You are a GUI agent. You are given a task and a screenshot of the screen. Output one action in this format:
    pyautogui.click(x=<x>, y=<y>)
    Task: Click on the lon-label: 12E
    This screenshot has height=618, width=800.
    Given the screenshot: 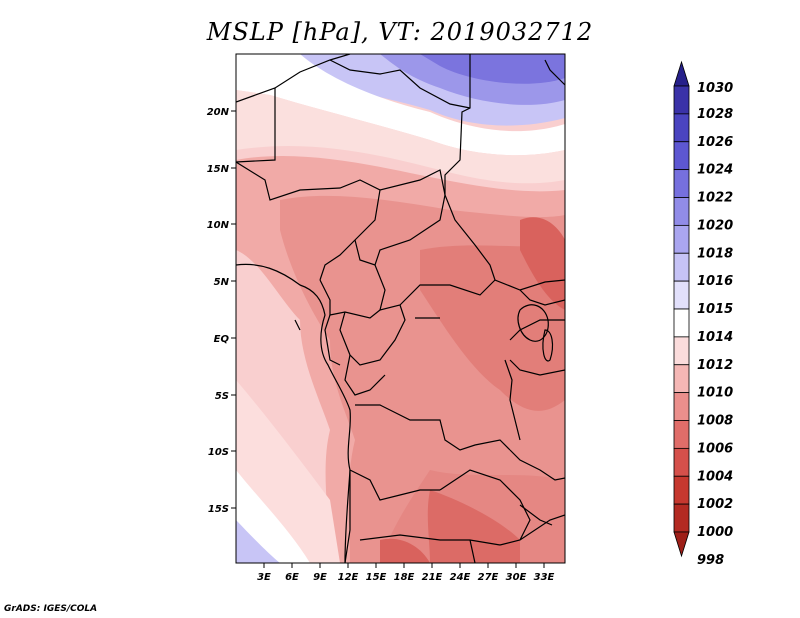 What is the action you would take?
    pyautogui.click(x=348, y=577)
    